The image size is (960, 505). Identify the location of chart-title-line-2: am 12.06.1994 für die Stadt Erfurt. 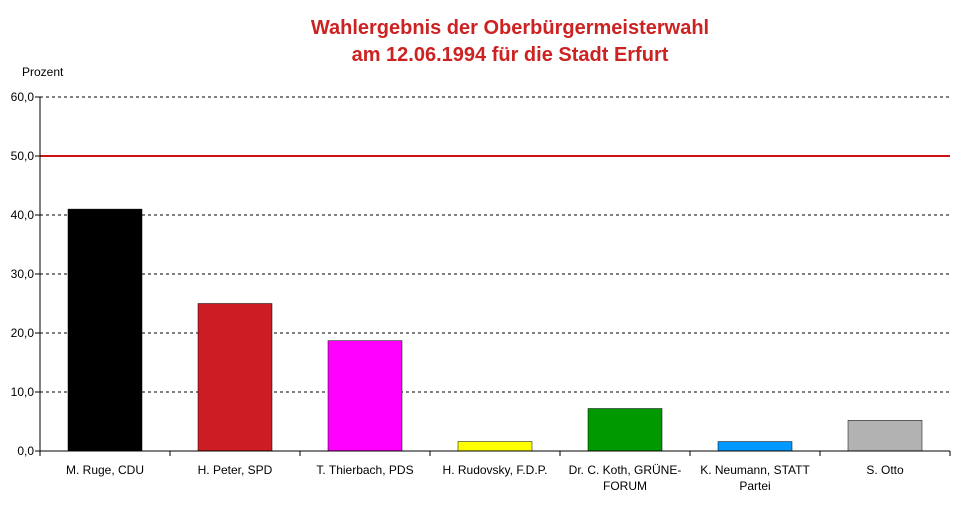
(510, 55).